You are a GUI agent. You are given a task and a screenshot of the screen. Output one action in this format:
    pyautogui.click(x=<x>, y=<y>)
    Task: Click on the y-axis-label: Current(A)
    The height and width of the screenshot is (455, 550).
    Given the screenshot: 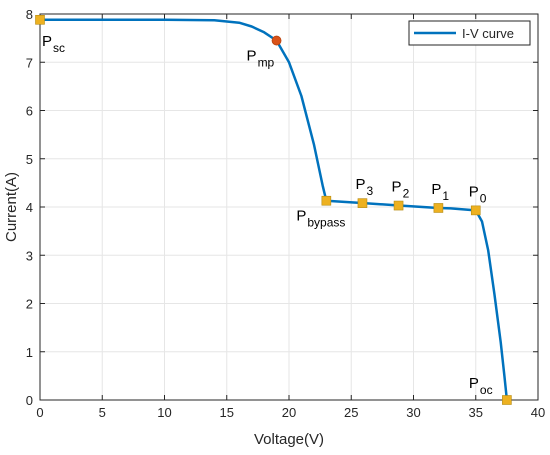 What is the action you would take?
    pyautogui.click(x=11, y=207)
    